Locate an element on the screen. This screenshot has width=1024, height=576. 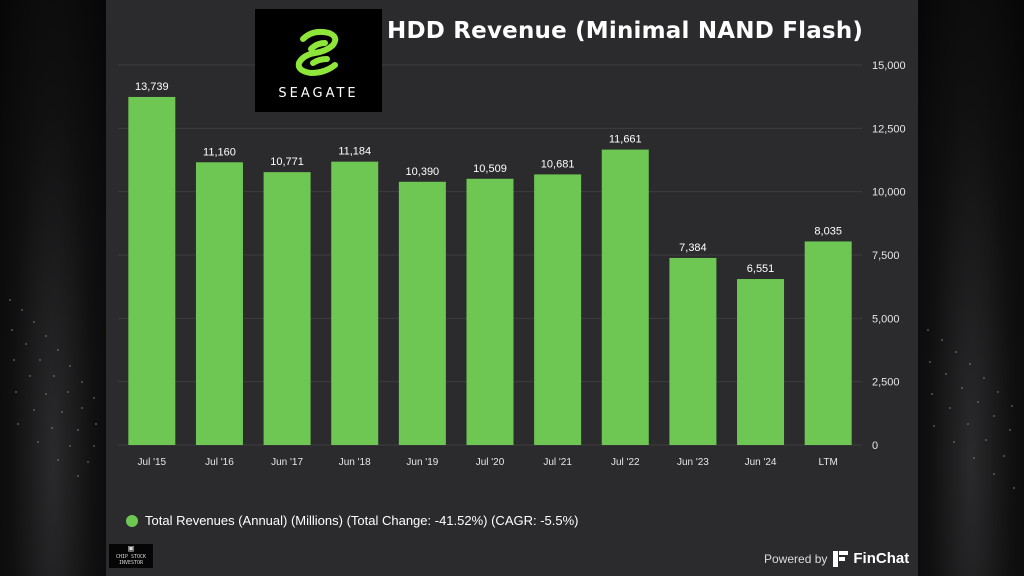
bar-value-label: 8,035 is located at coordinates (828, 231).